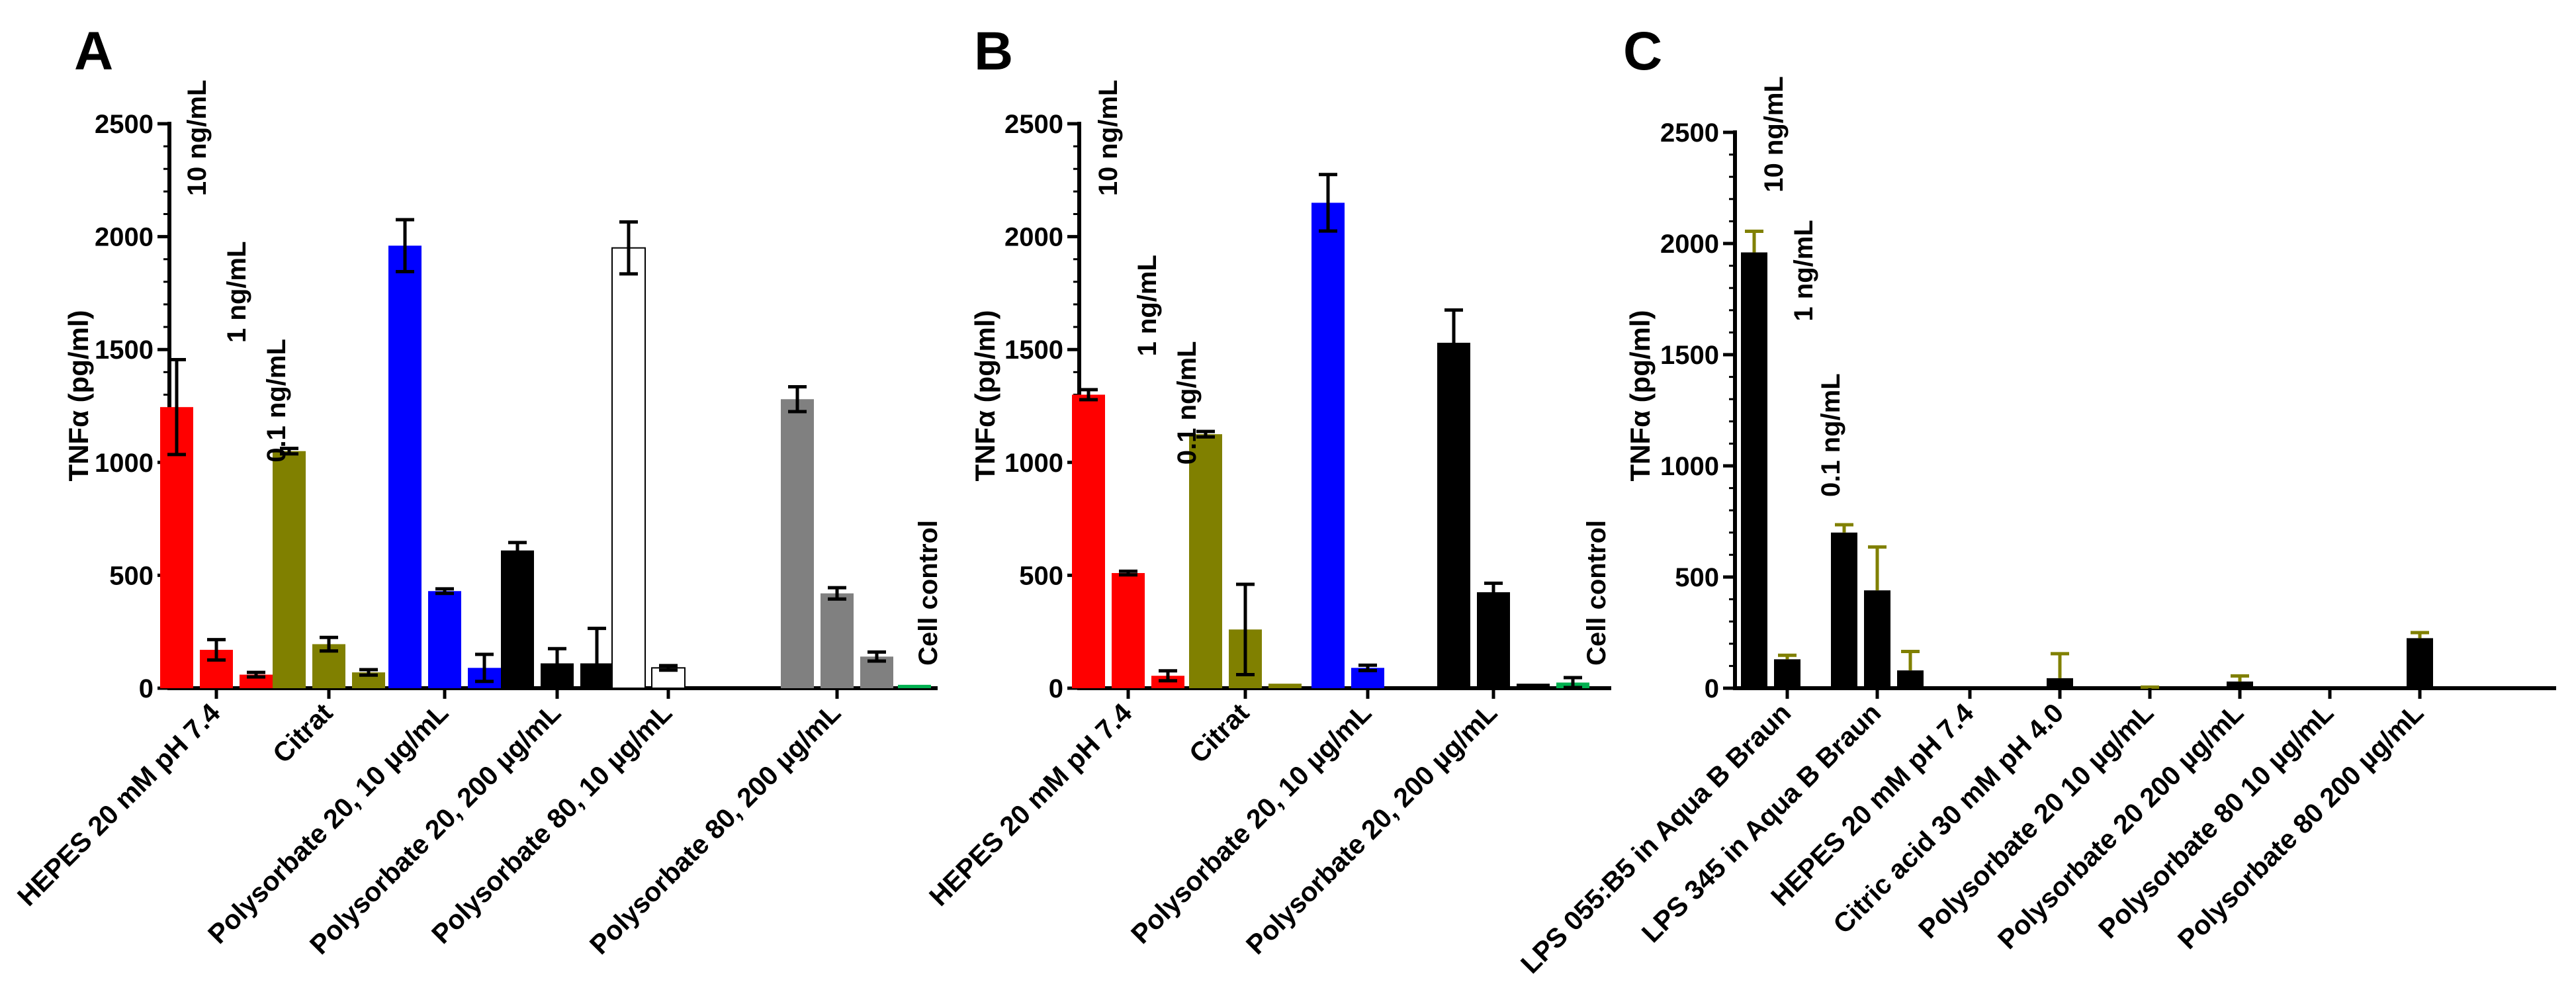  I want to click on panel-letter-a: A, so click(93, 51).